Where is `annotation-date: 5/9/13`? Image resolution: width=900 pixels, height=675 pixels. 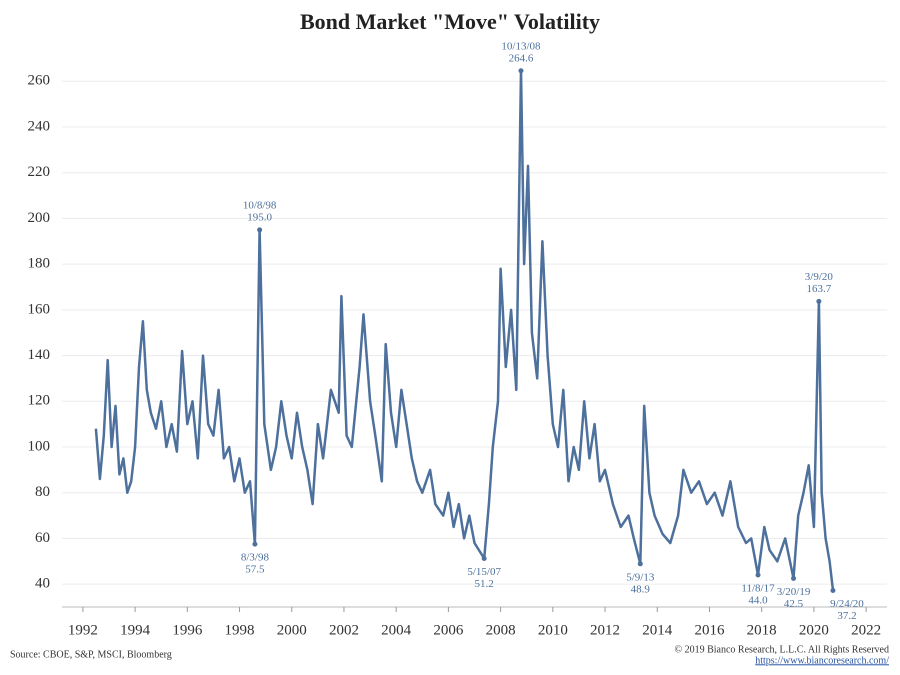
annotation-date: 5/9/13 is located at coordinates (640, 577).